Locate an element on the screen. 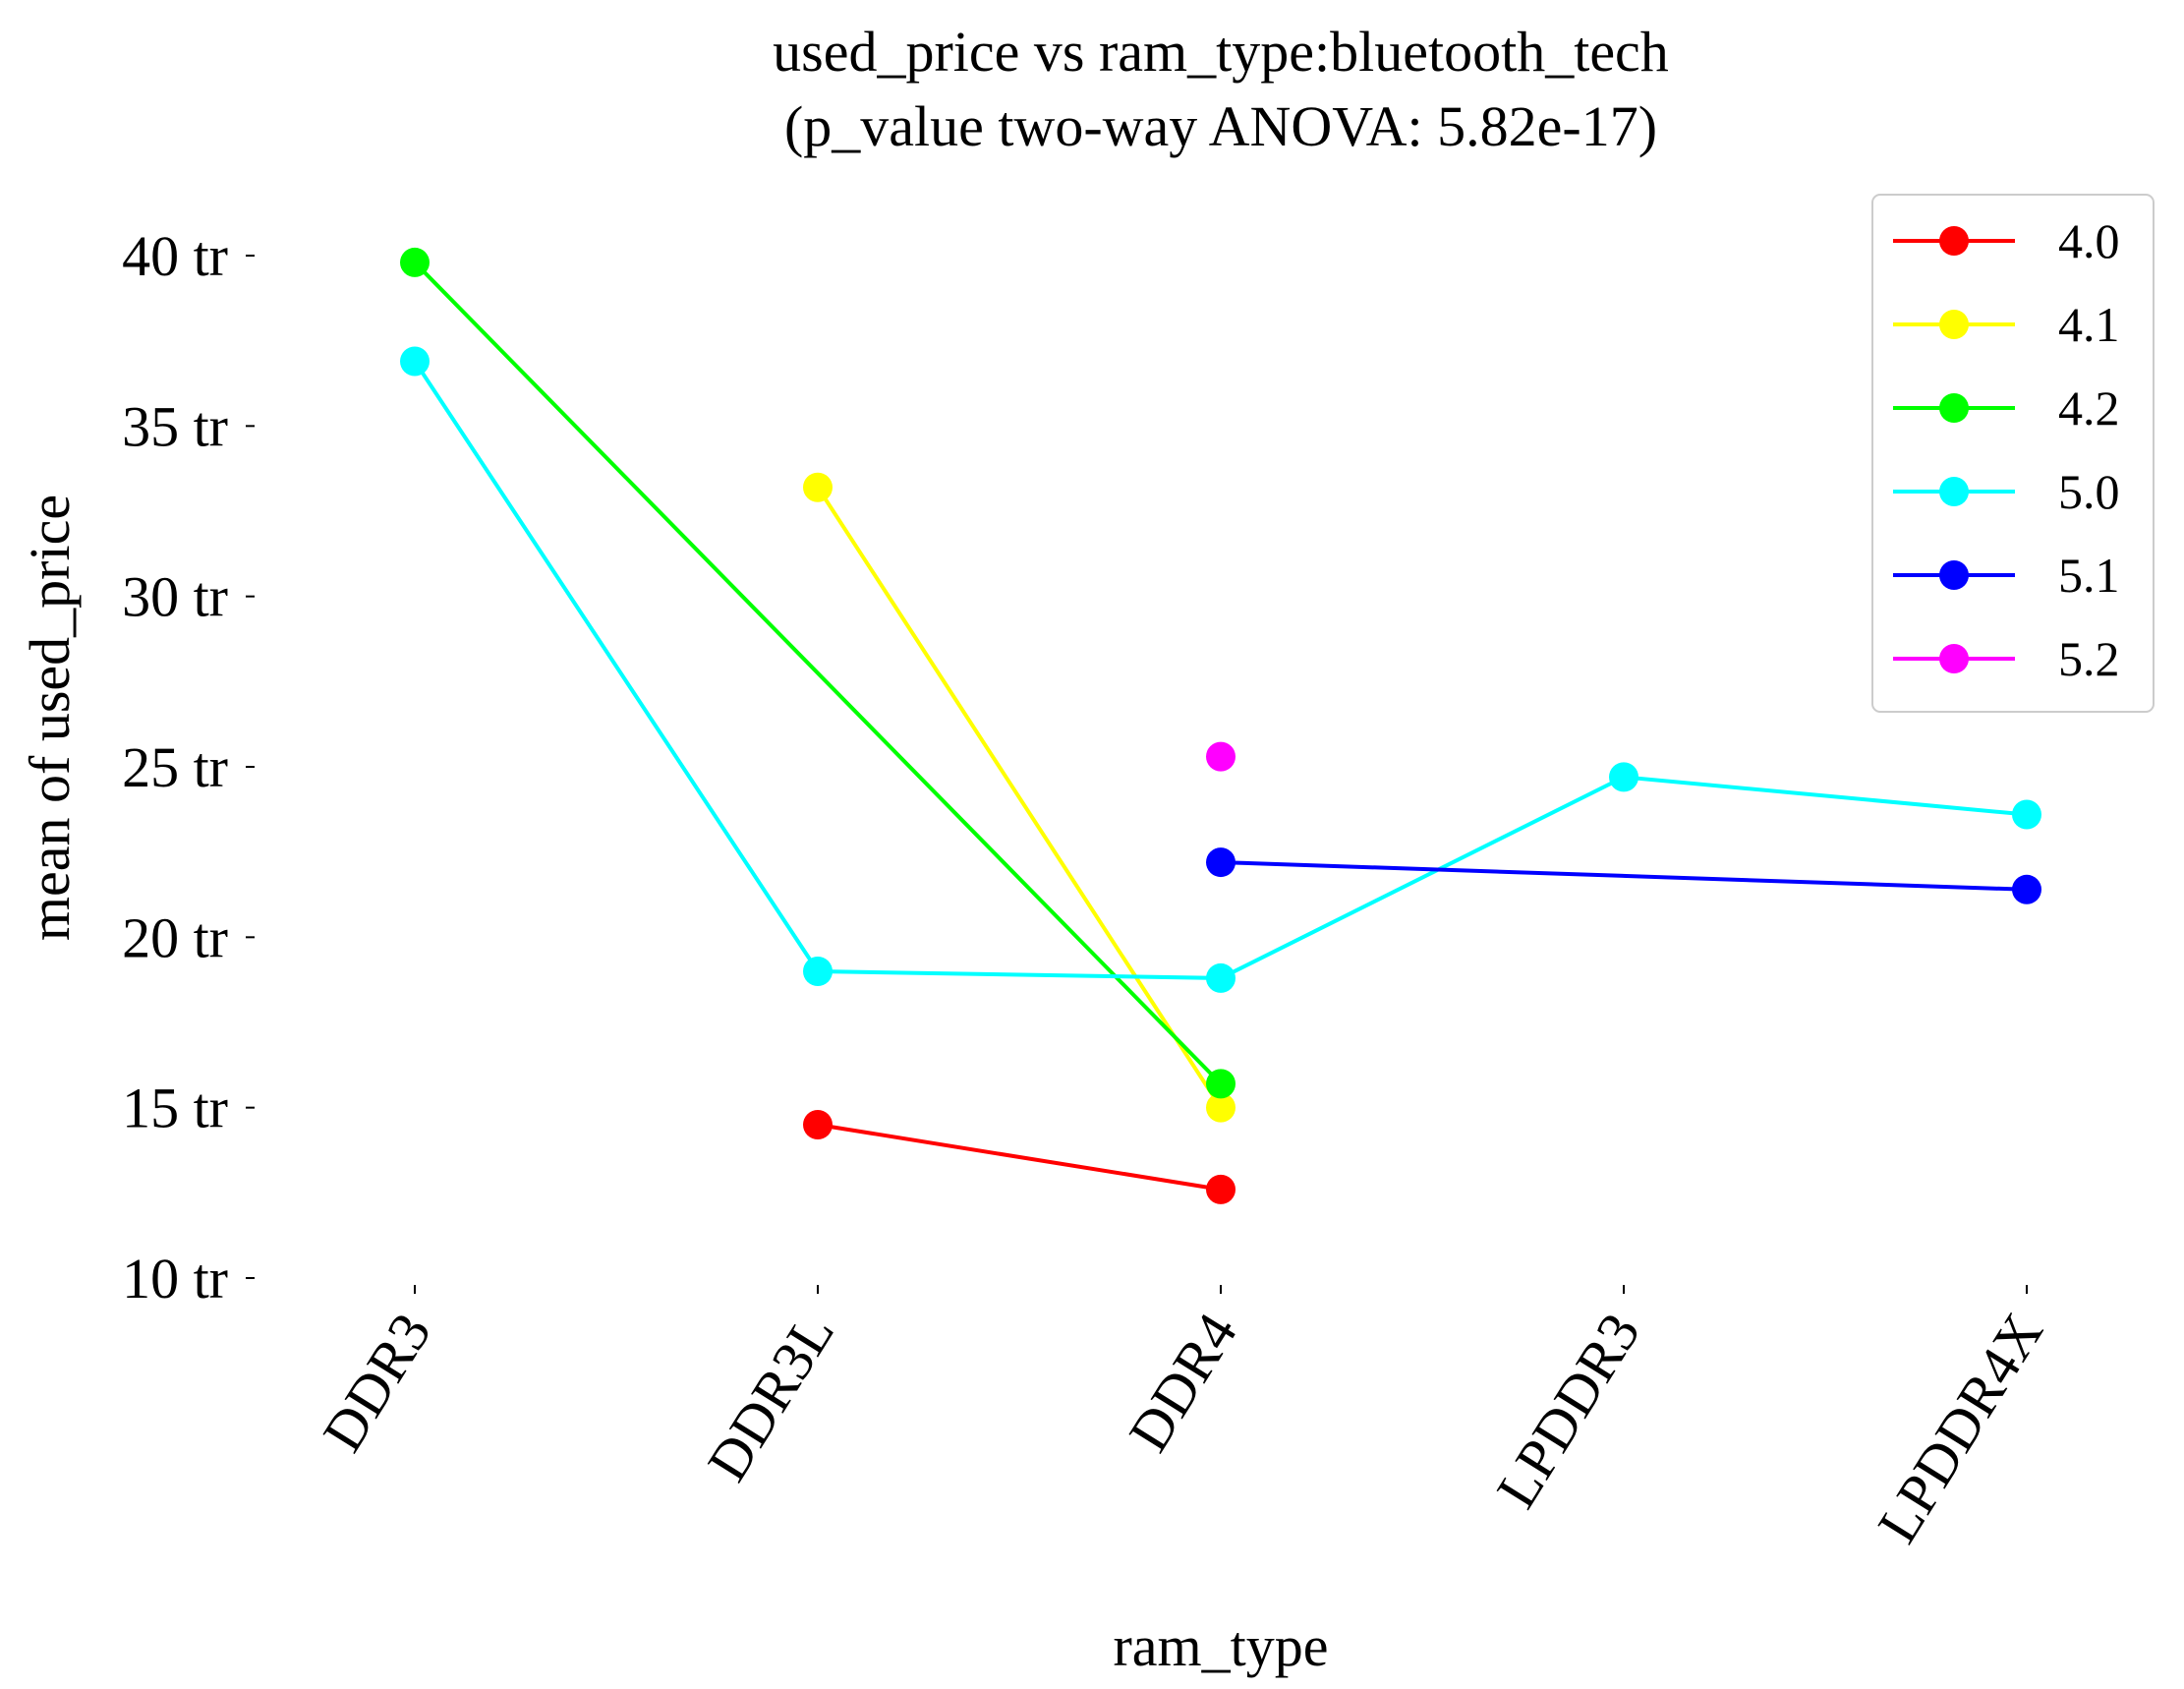 The image size is (2184, 1689). legend-item: 4.1 is located at coordinates (2006, 325).